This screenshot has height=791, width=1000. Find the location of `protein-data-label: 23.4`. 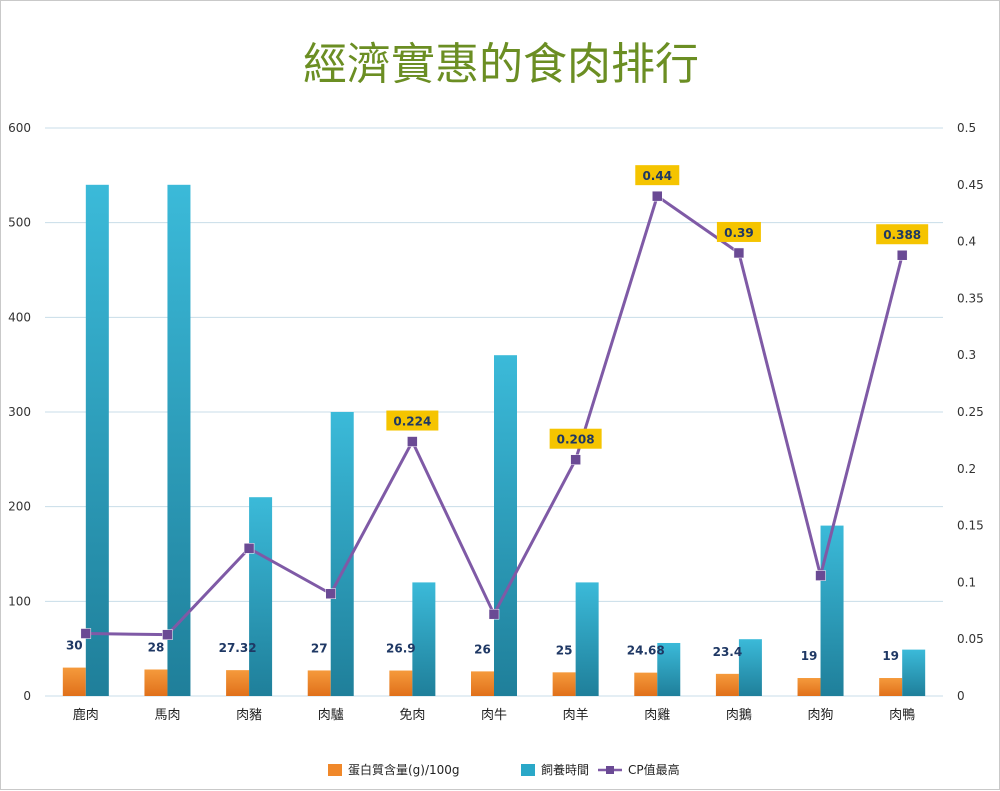

protein-data-label: 23.4 is located at coordinates (728, 652).